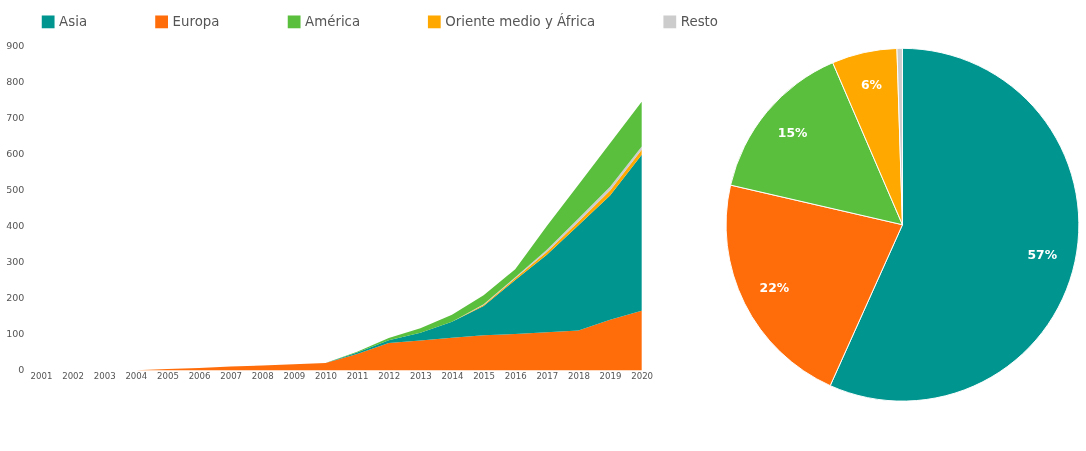 This screenshot has height=451, width=1086. Describe the element at coordinates (484, 376) in the screenshot. I see `x-tick-label: 2015` at that location.